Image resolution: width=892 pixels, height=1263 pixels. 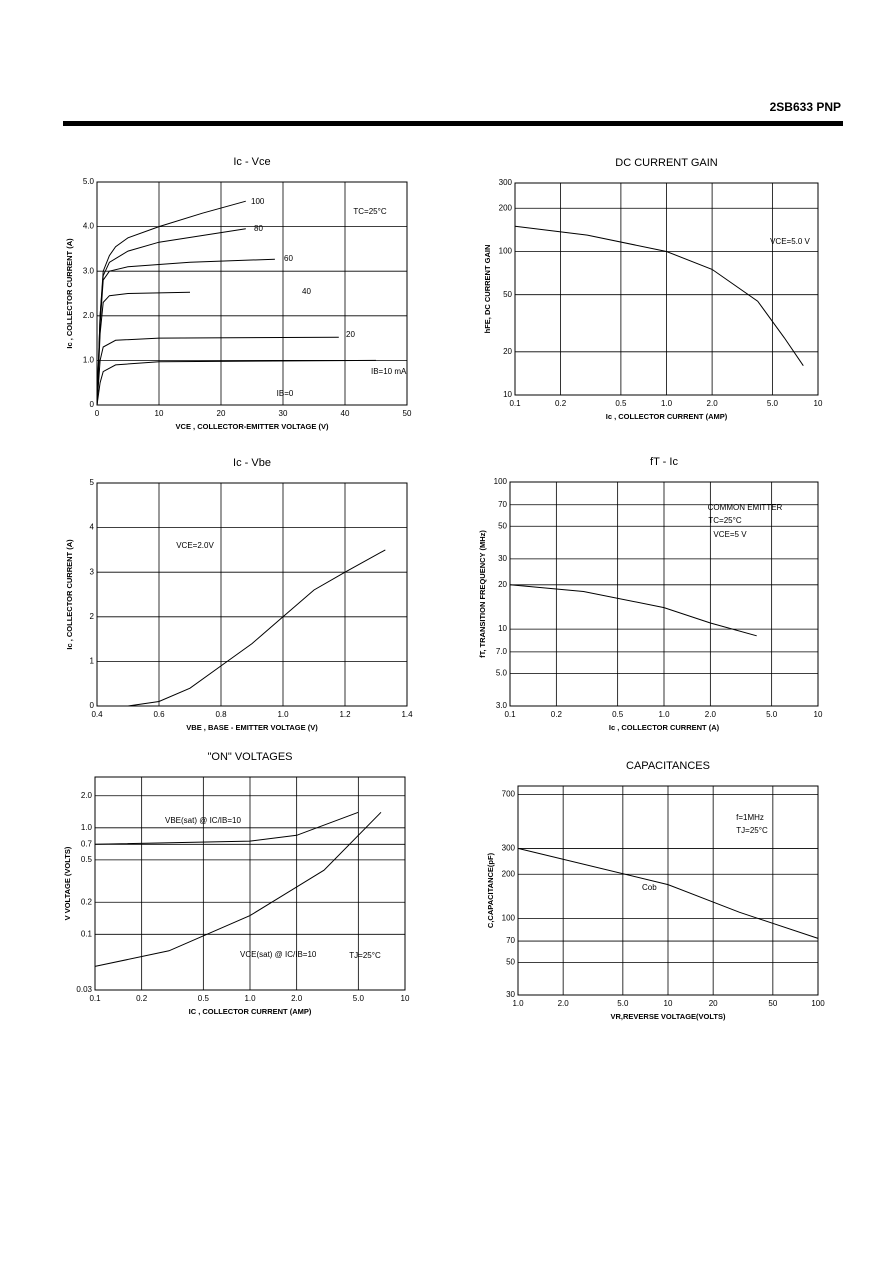 I want to click on y-tick-label: 2, so click(x=92, y=616).